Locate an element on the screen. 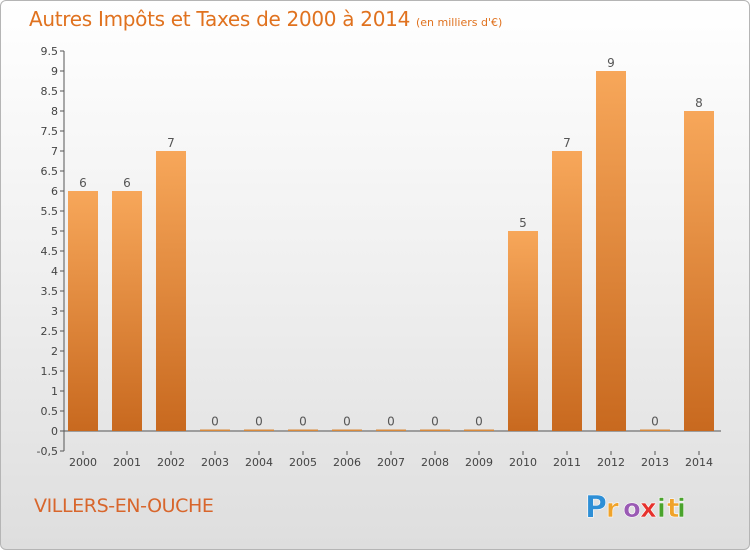 This screenshot has width=750, height=550. x-tick-label: 2014 is located at coordinates (699, 462).